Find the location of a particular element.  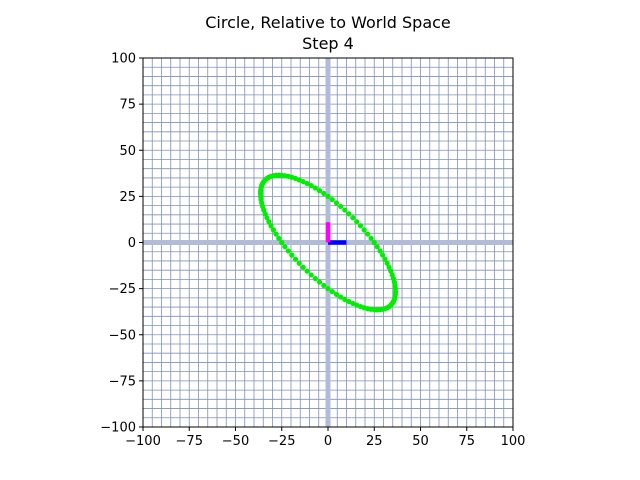

ellipse-layer is located at coordinates (328, 242).